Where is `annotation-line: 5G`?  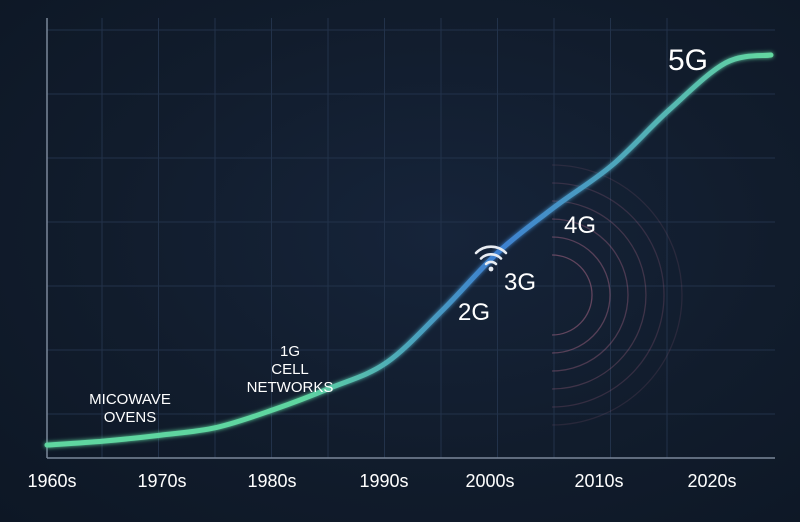
annotation-line: 5G is located at coordinates (688, 60).